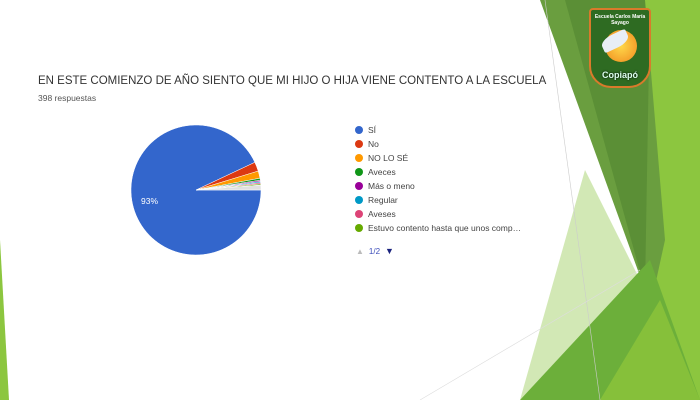 The height and width of the screenshot is (400, 700). I want to click on legend-label: SÍ, so click(372, 130).